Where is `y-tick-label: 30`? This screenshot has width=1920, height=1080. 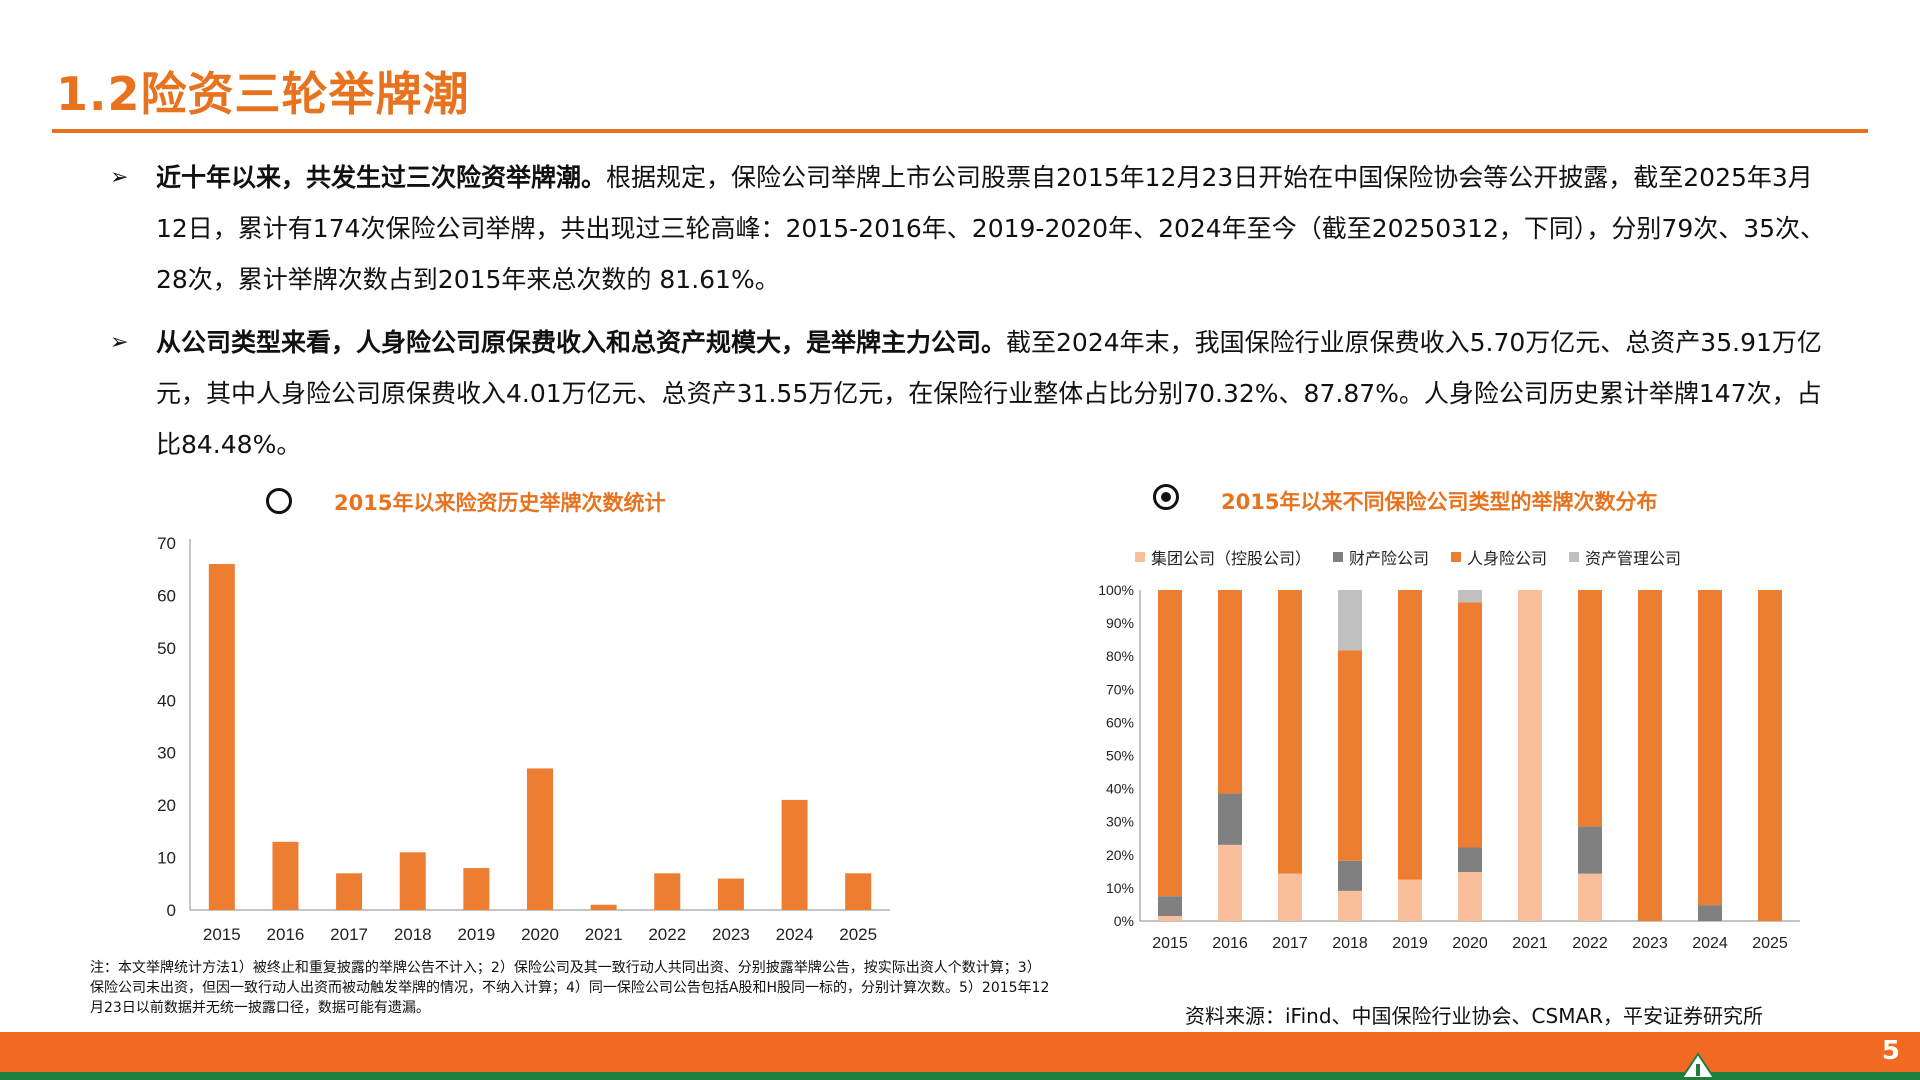
y-tick-label: 30 is located at coordinates (166, 753).